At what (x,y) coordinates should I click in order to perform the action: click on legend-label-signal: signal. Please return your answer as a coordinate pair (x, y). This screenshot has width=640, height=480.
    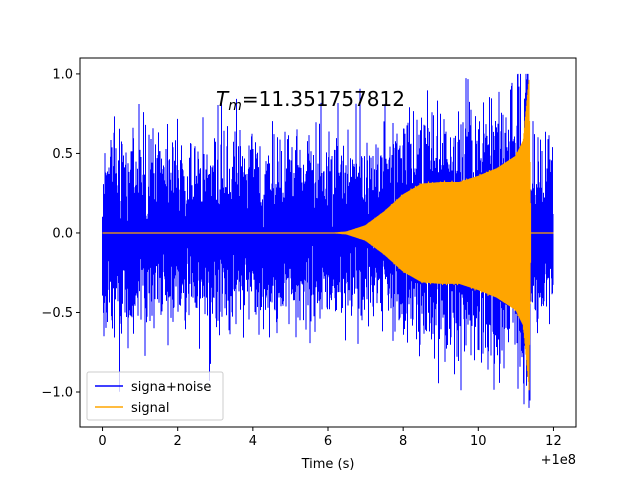
    Looking at the image, I should click on (150, 408).